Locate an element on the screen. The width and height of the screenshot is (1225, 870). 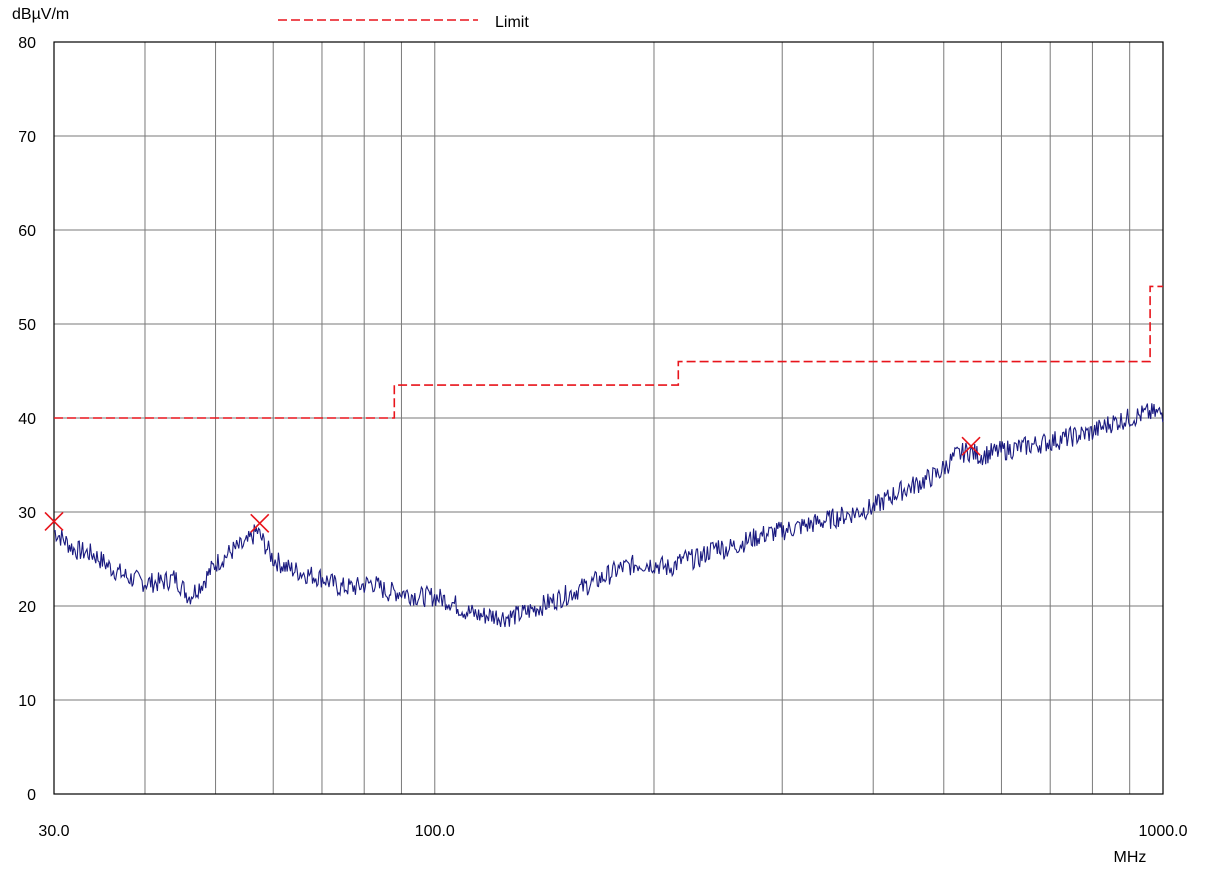
y-tick-label: 20 is located at coordinates (27, 607).